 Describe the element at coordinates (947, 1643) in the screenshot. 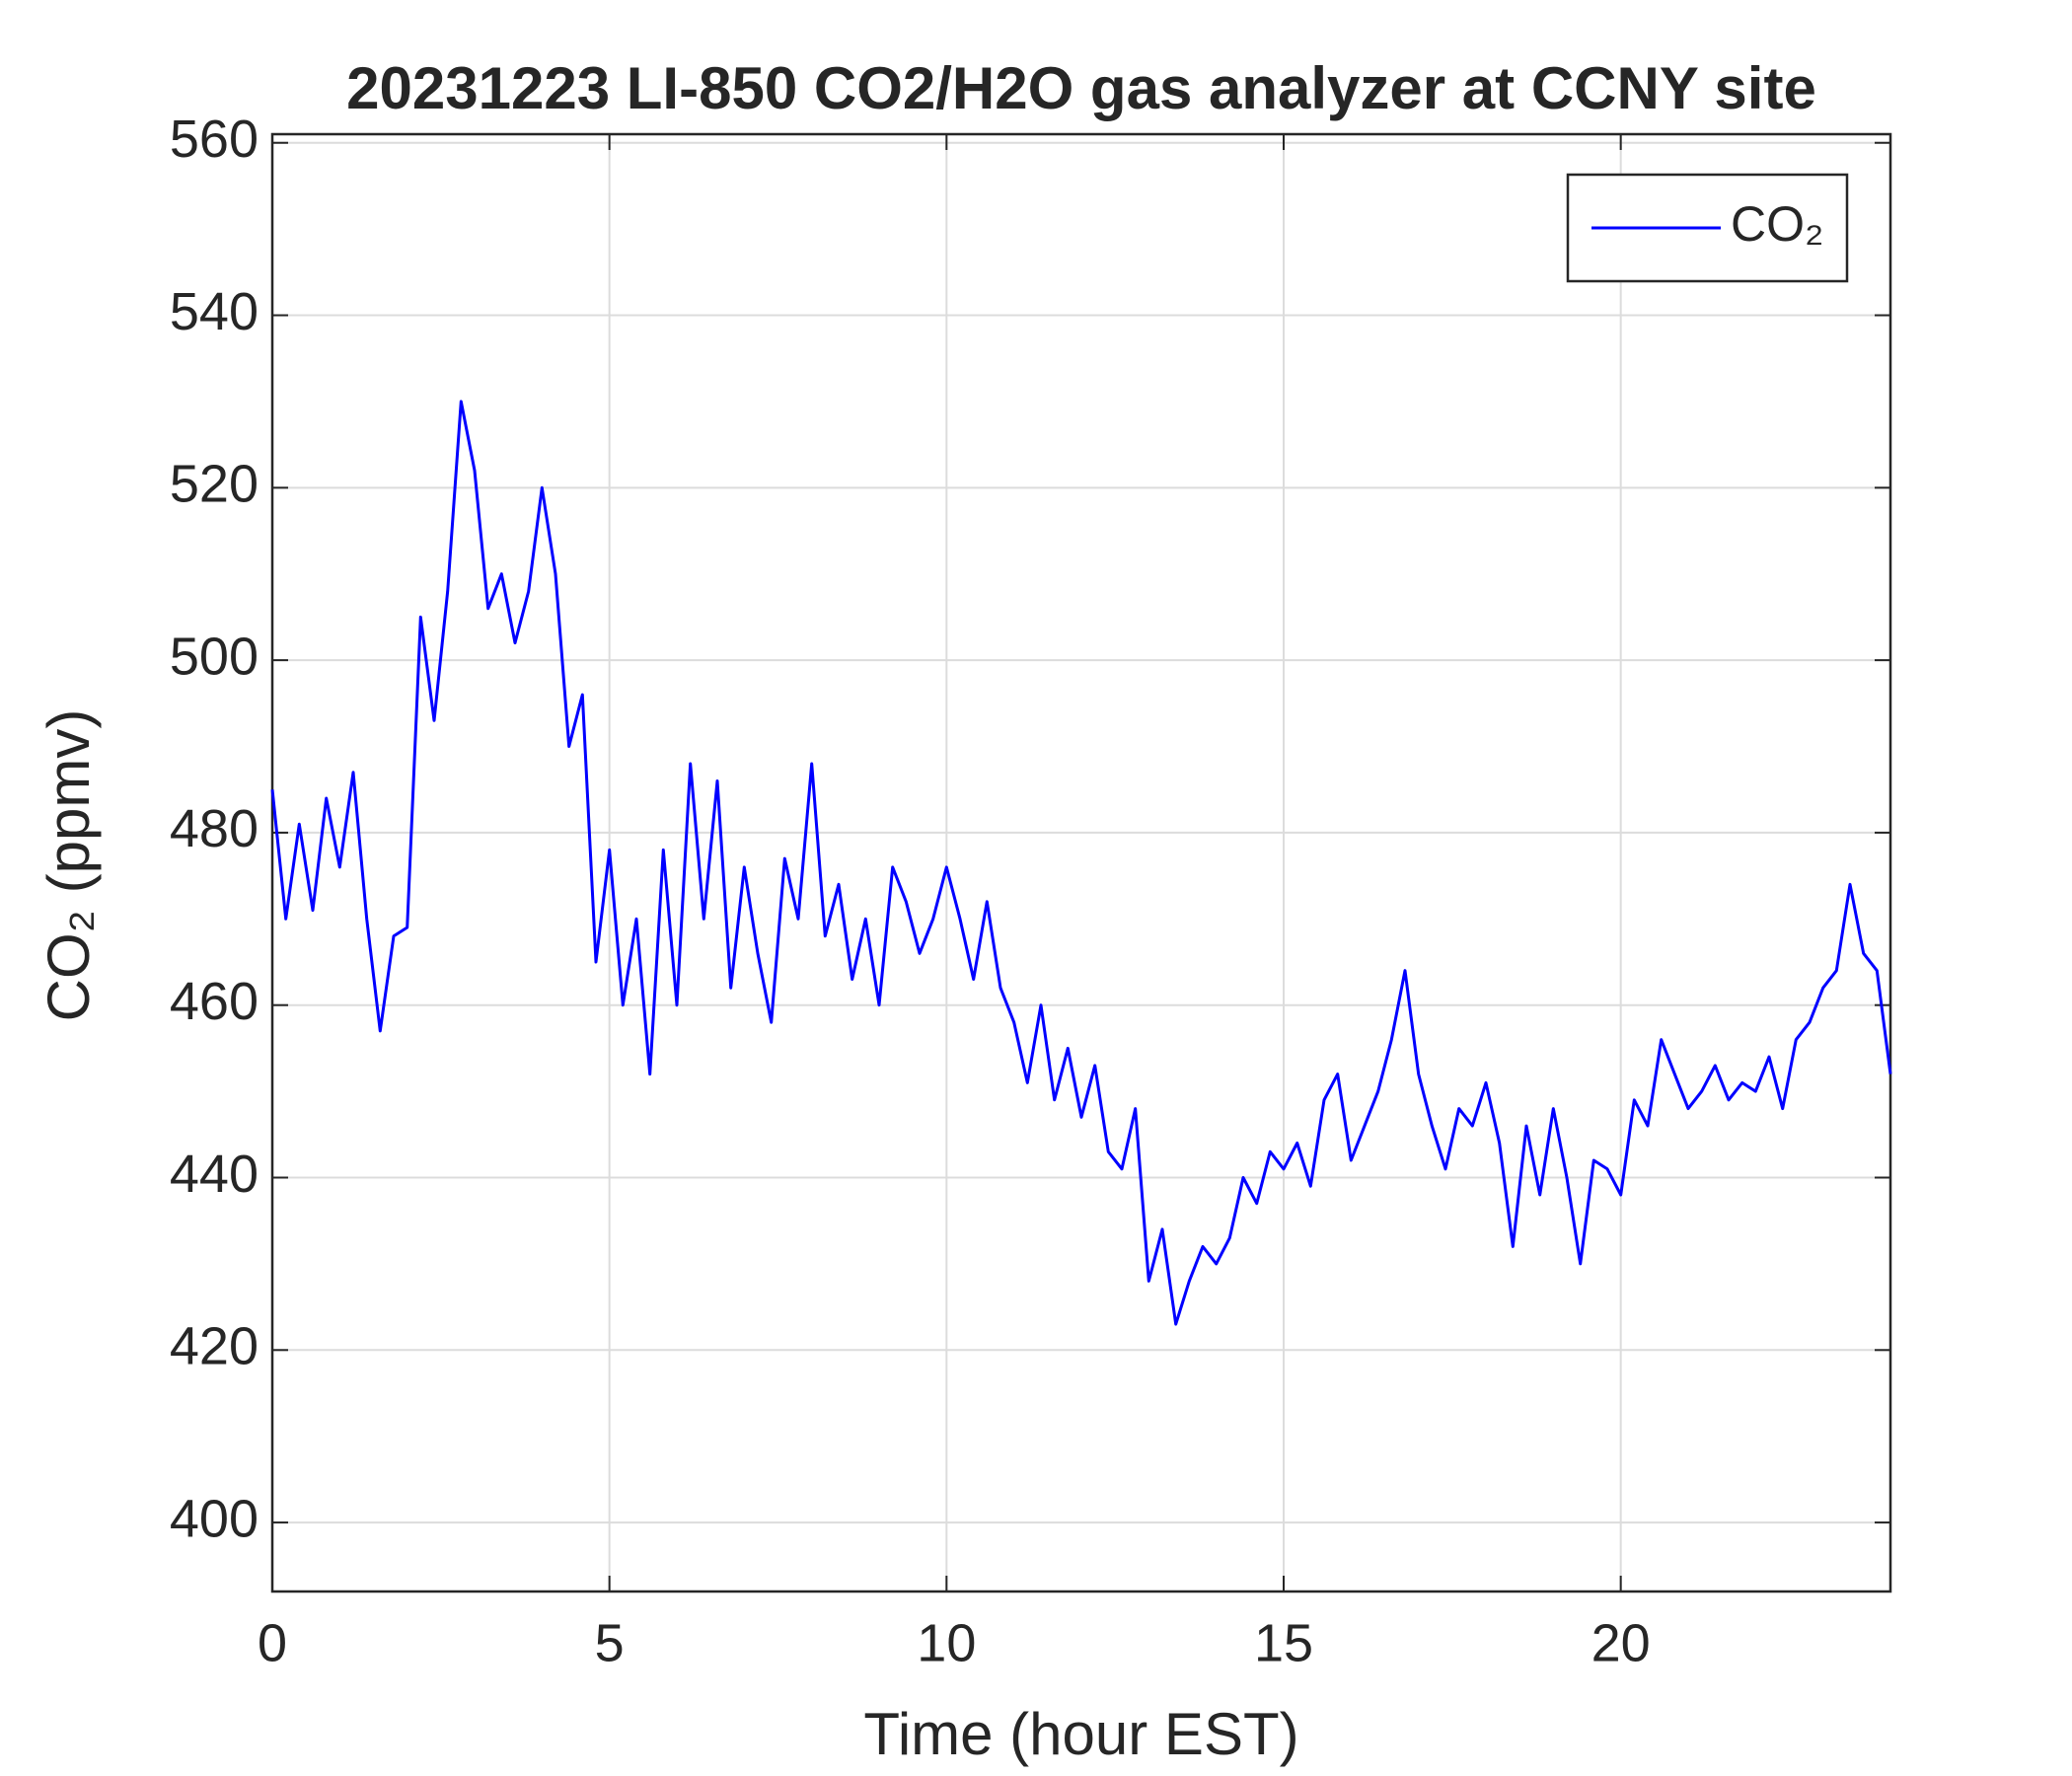

I see `x-tick-label: 10` at that location.